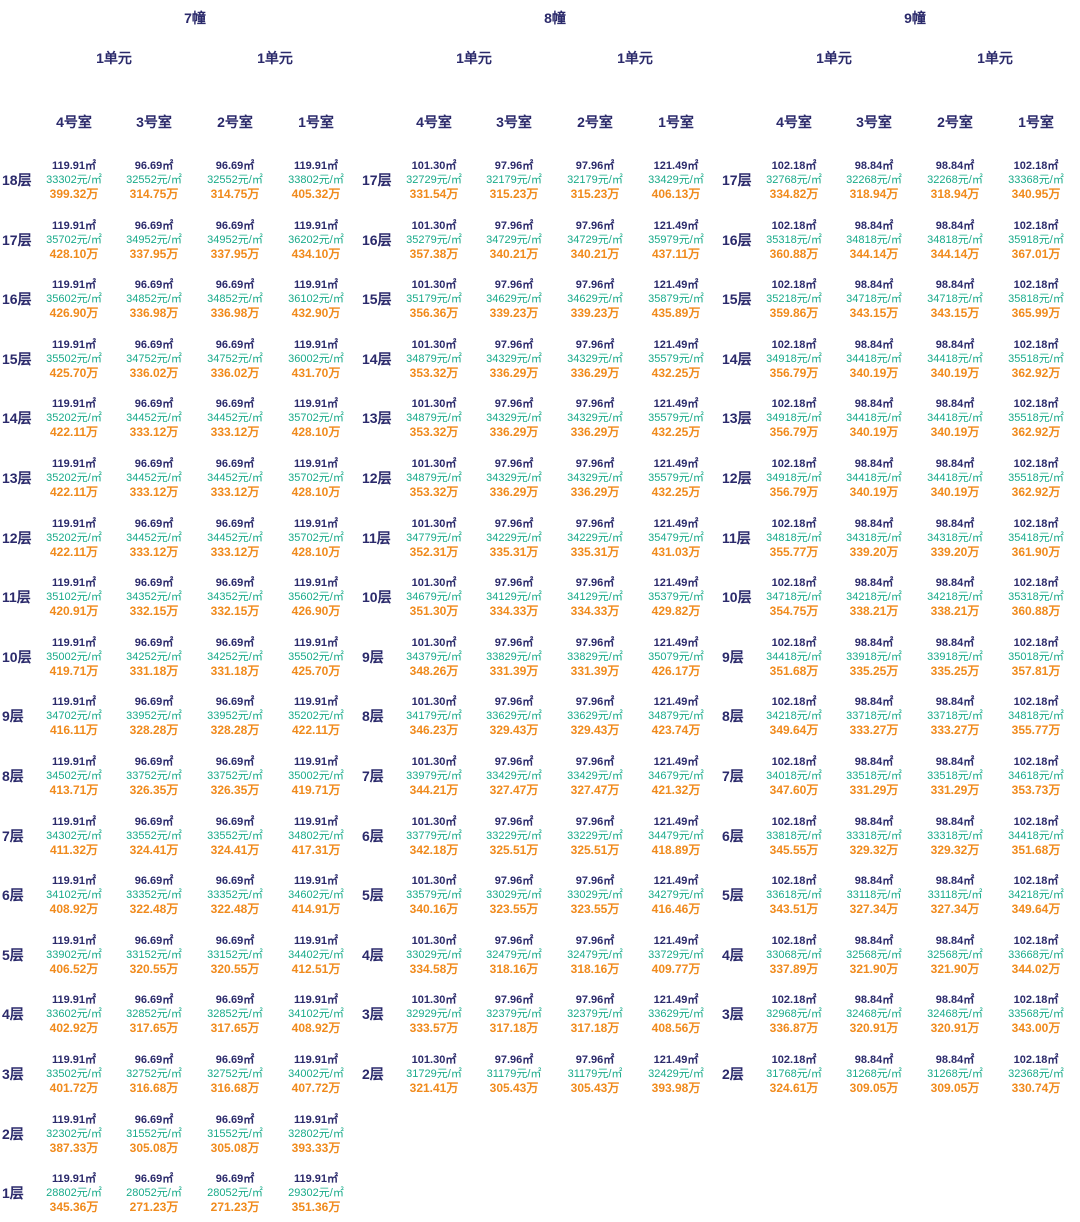 Image resolution: width=1080 pixels, height=1222 pixels. I want to click on unit-price: 29302元/㎡, so click(316, 1193).